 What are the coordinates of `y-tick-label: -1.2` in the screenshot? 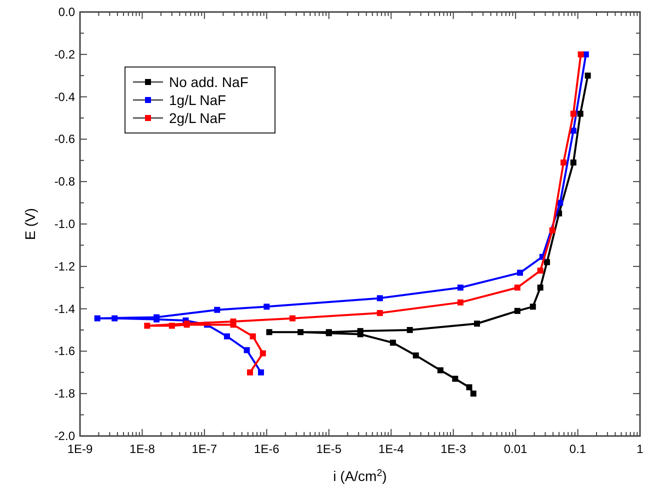 It's located at (65, 266).